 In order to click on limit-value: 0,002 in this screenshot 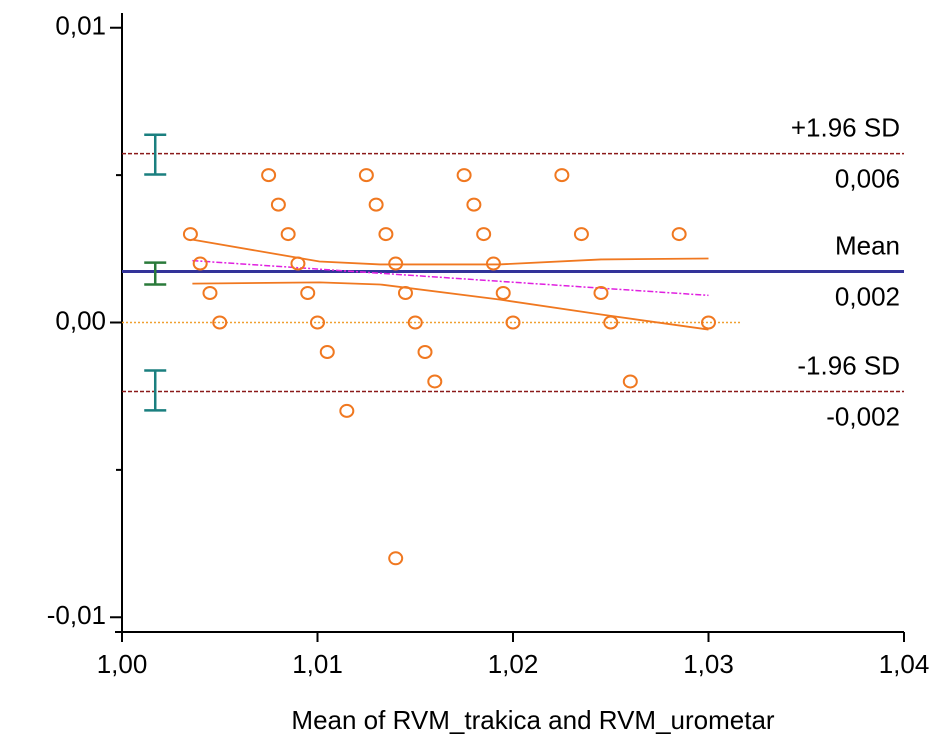, I will do `click(867, 296)`.